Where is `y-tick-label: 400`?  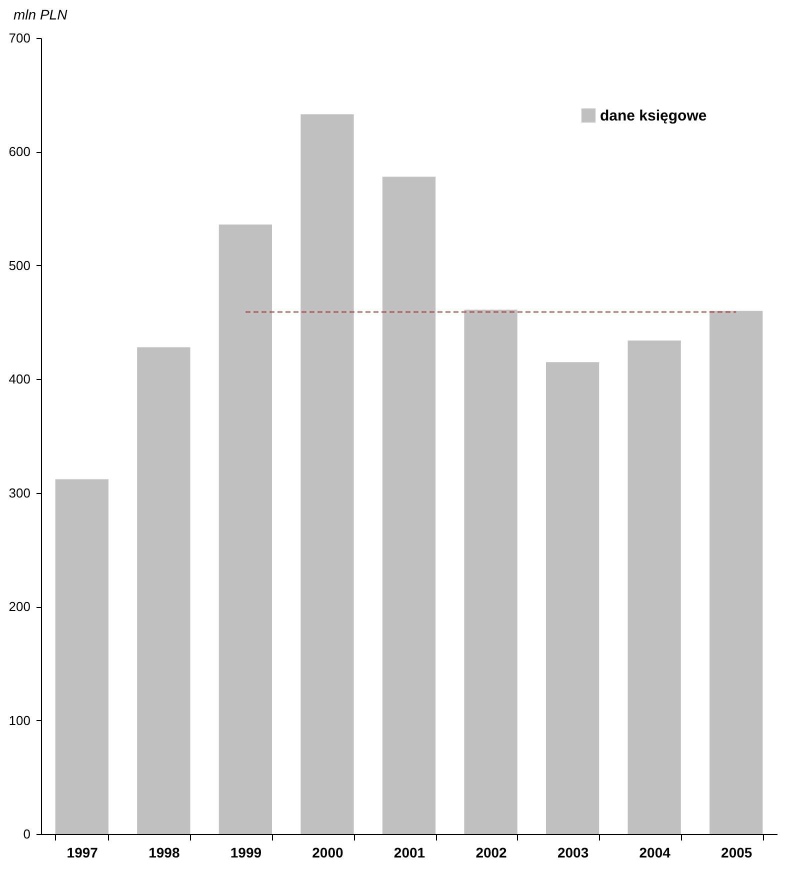 y-tick-label: 400 is located at coordinates (19, 379).